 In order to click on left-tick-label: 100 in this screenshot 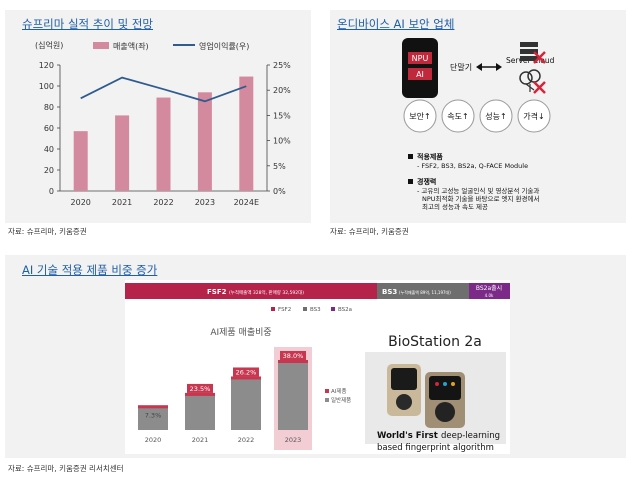, I will do `click(46, 86)`.